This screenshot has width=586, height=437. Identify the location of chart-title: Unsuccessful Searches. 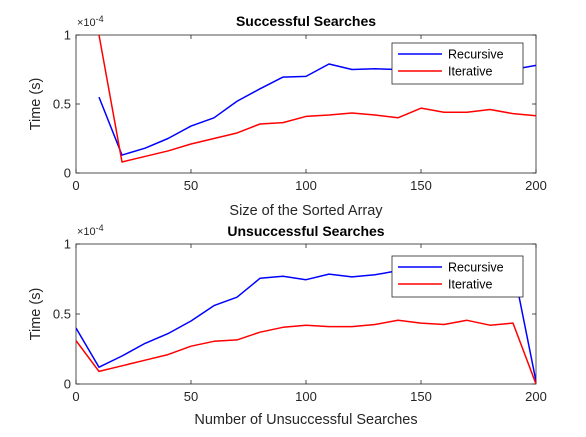
(305, 231).